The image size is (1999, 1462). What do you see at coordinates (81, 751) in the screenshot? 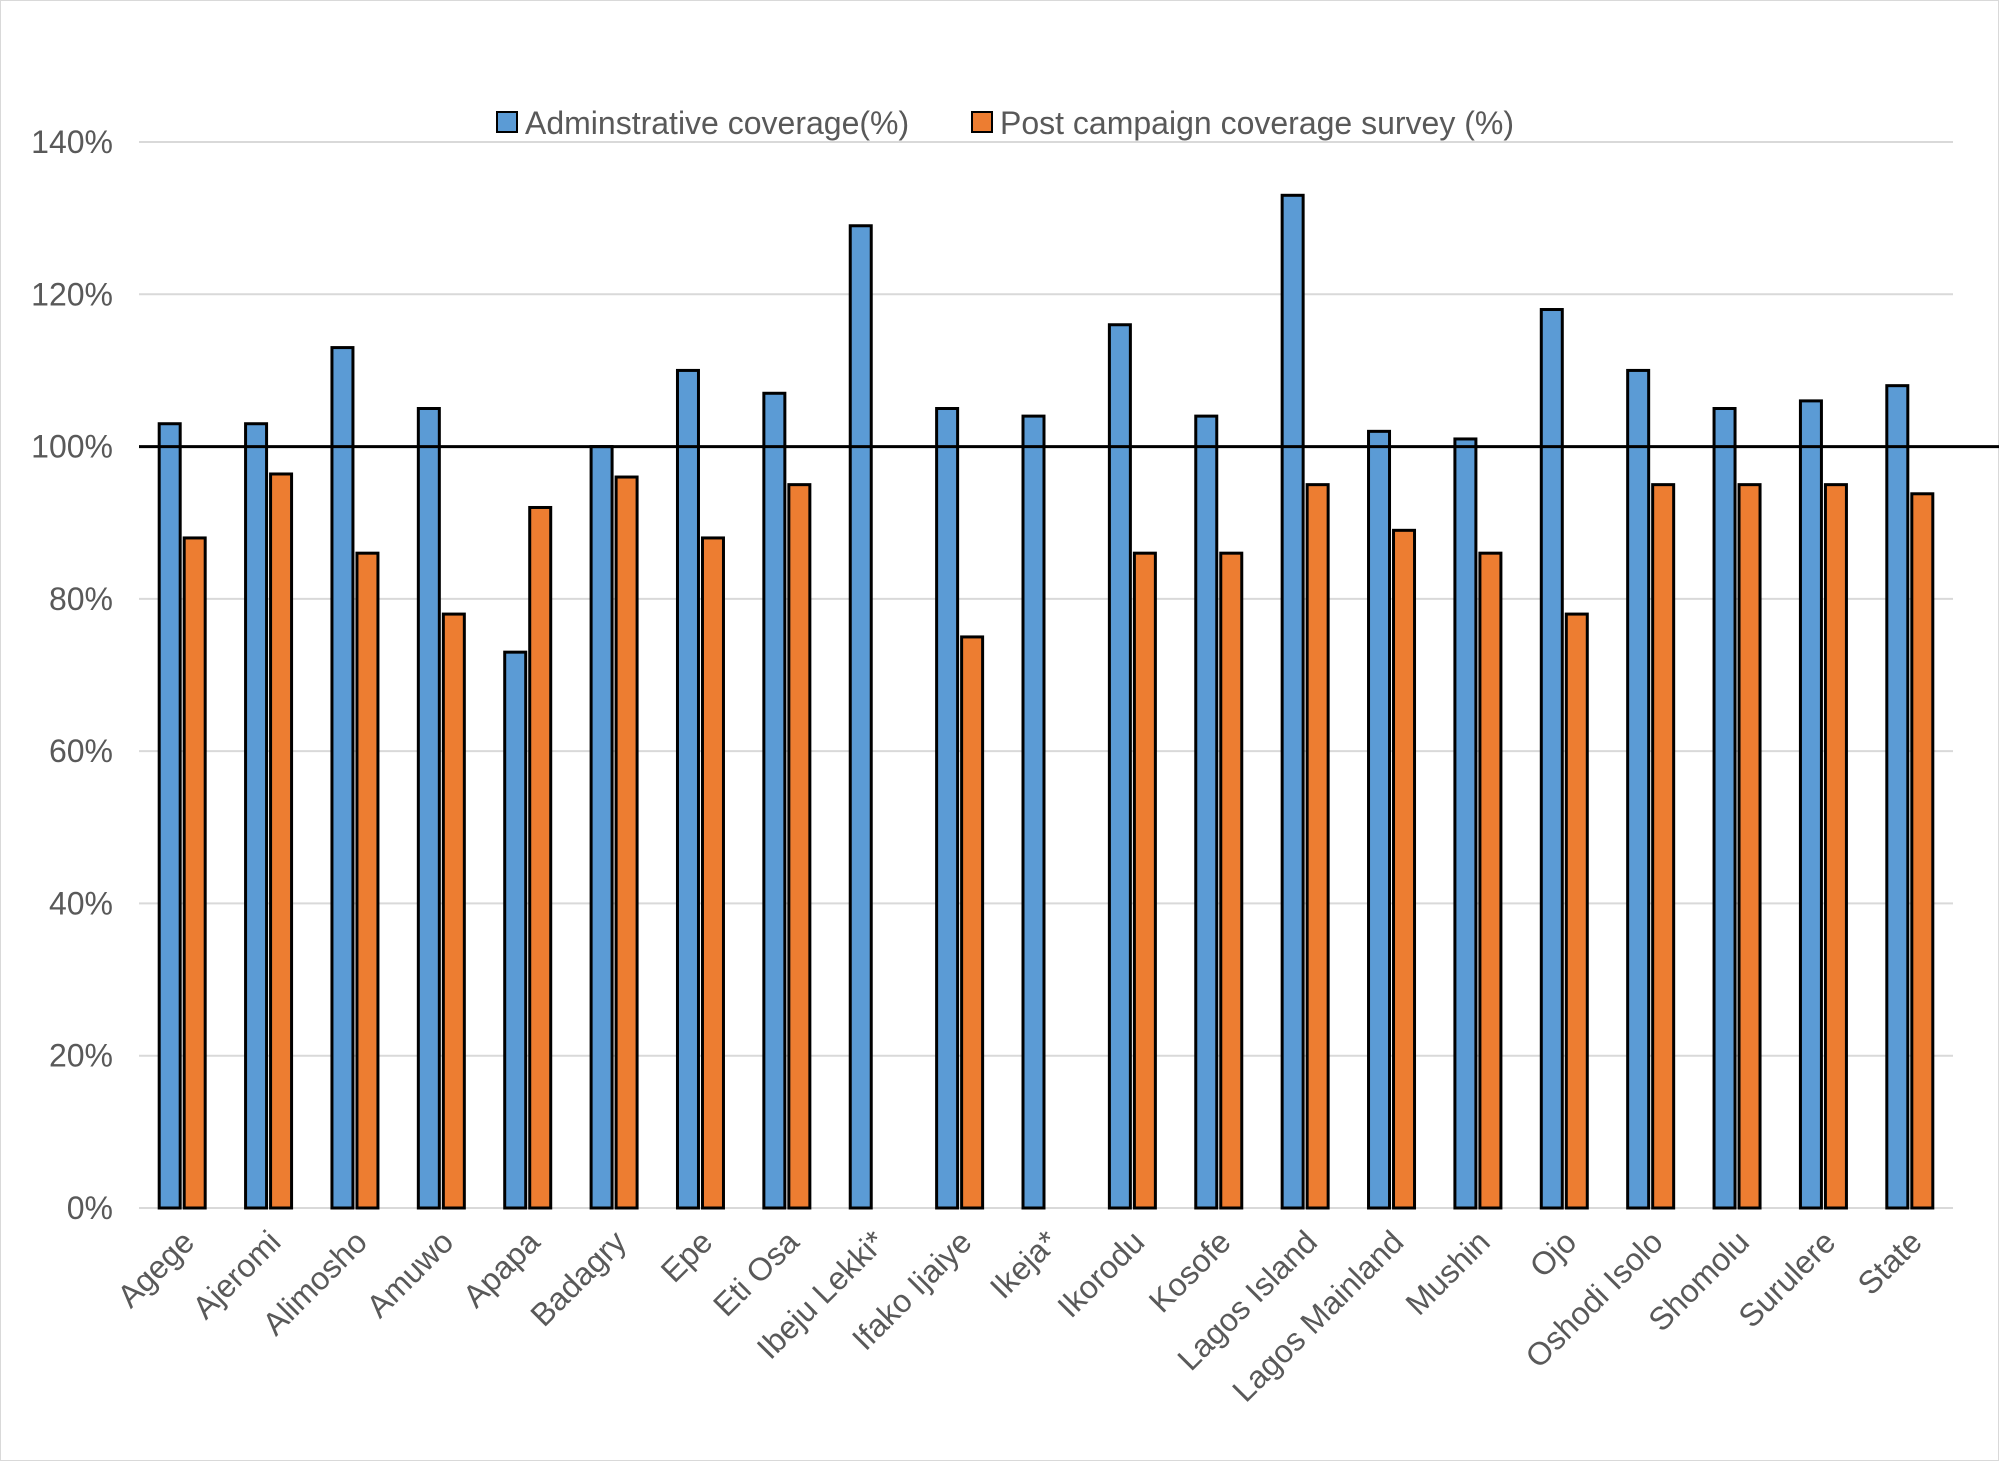
I see `y-tick-label: 60%` at bounding box center [81, 751].